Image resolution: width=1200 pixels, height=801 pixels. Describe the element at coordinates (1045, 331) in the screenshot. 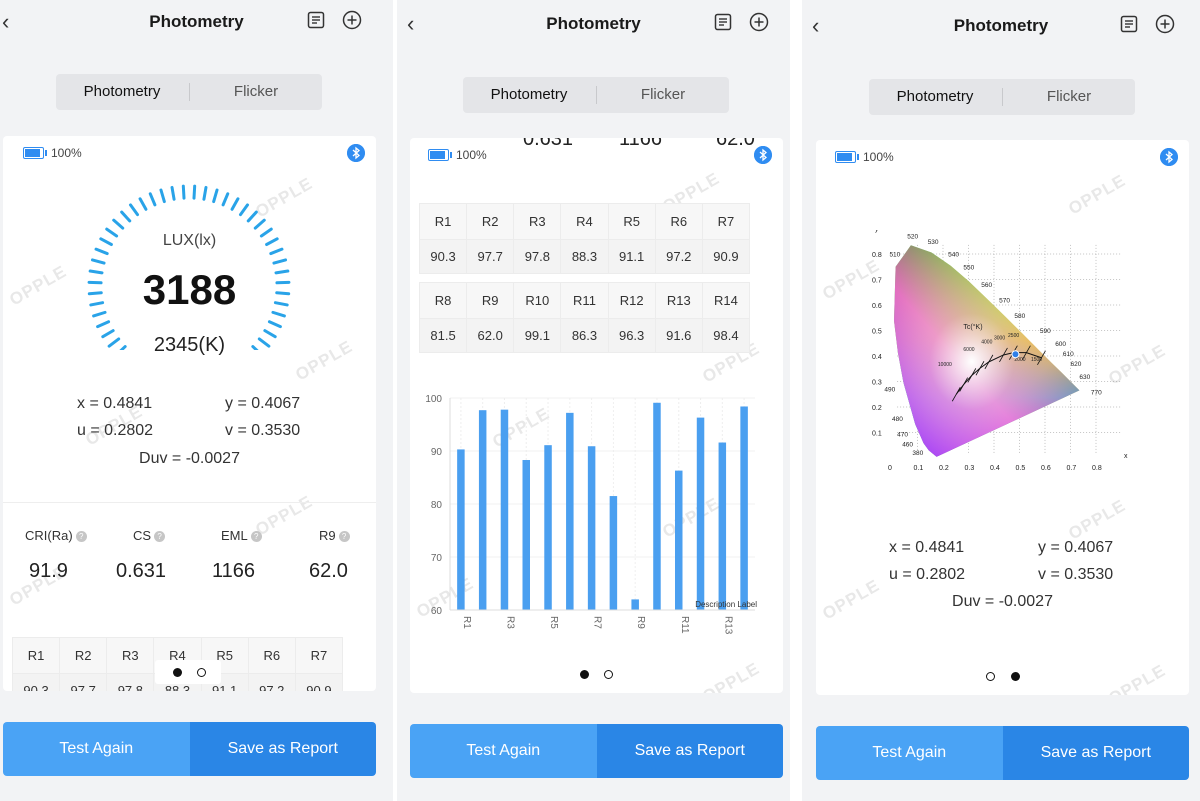

I see `wavelength-label: 590` at that location.